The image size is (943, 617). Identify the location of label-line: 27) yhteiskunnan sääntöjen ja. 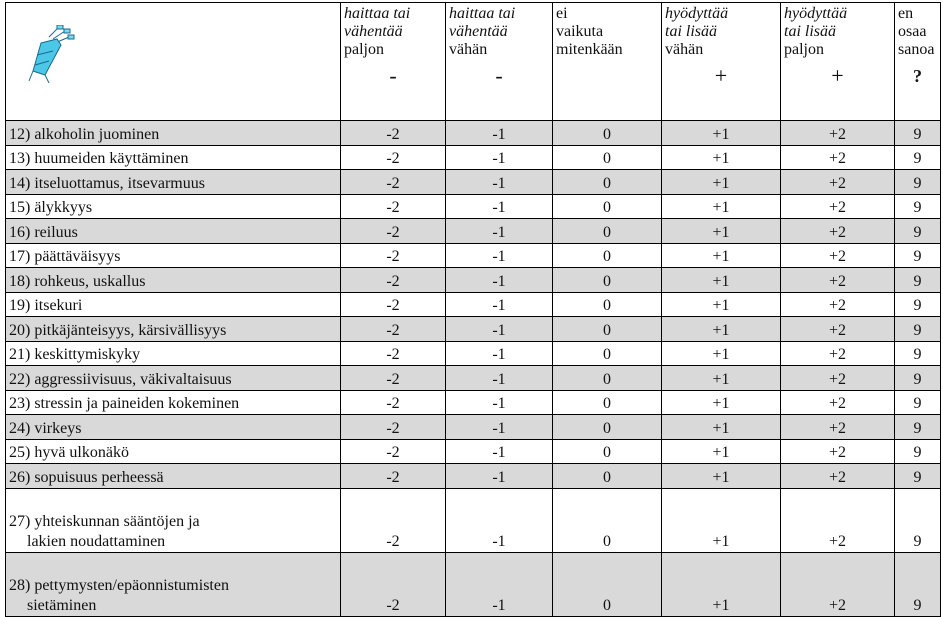
(104, 521).